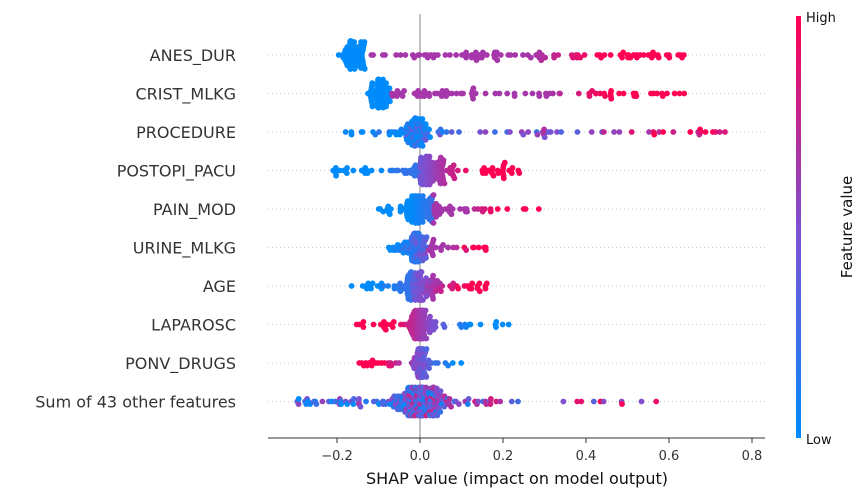 The height and width of the screenshot is (497, 868). Describe the element at coordinates (669, 456) in the screenshot. I see `x-tick-label: 0.6` at that location.